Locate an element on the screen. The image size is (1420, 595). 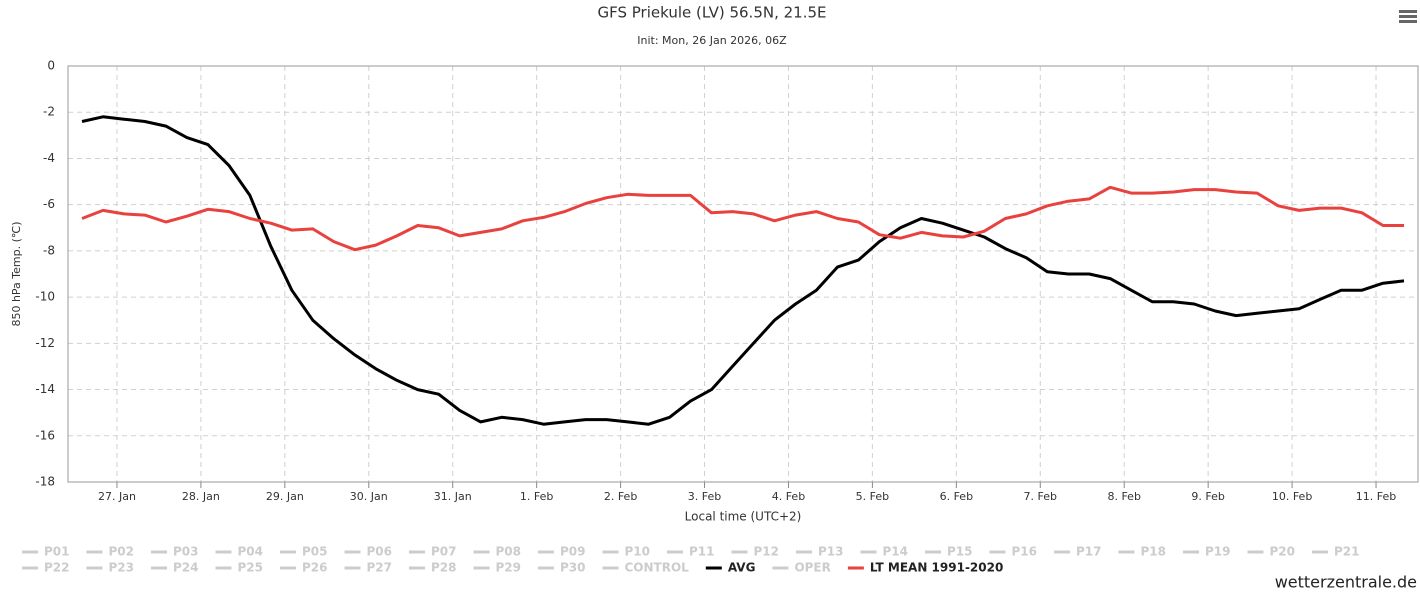
x-tick-label: 7. Feb is located at coordinates (1040, 496).